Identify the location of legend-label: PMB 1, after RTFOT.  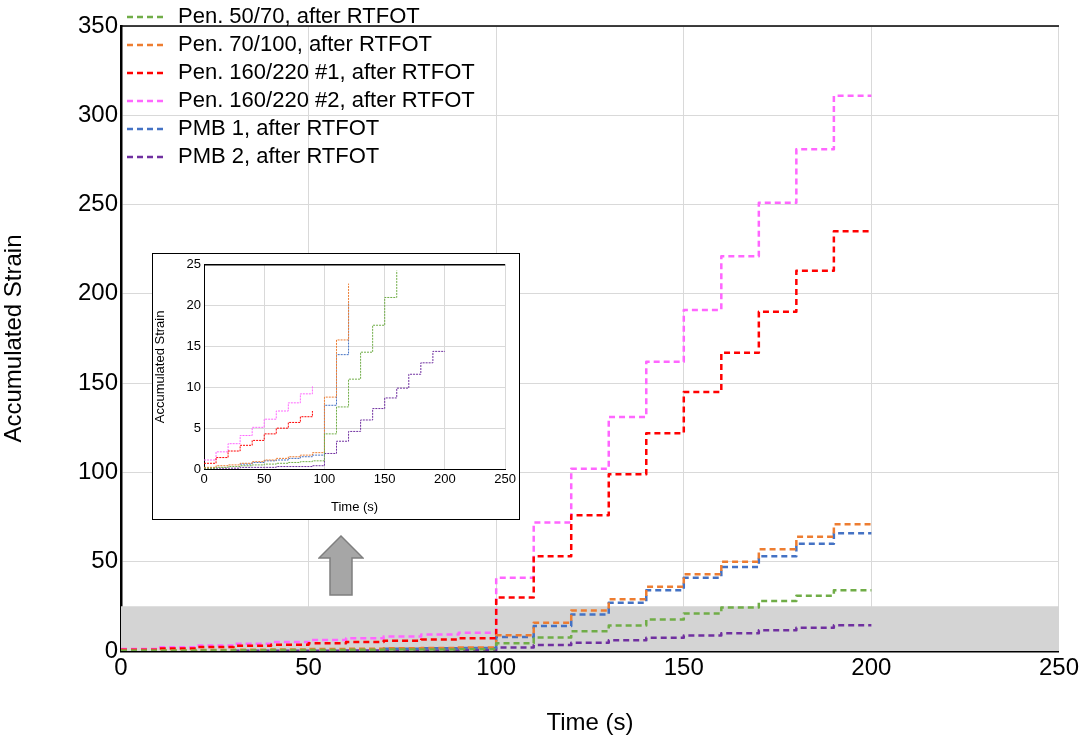
(279, 128).